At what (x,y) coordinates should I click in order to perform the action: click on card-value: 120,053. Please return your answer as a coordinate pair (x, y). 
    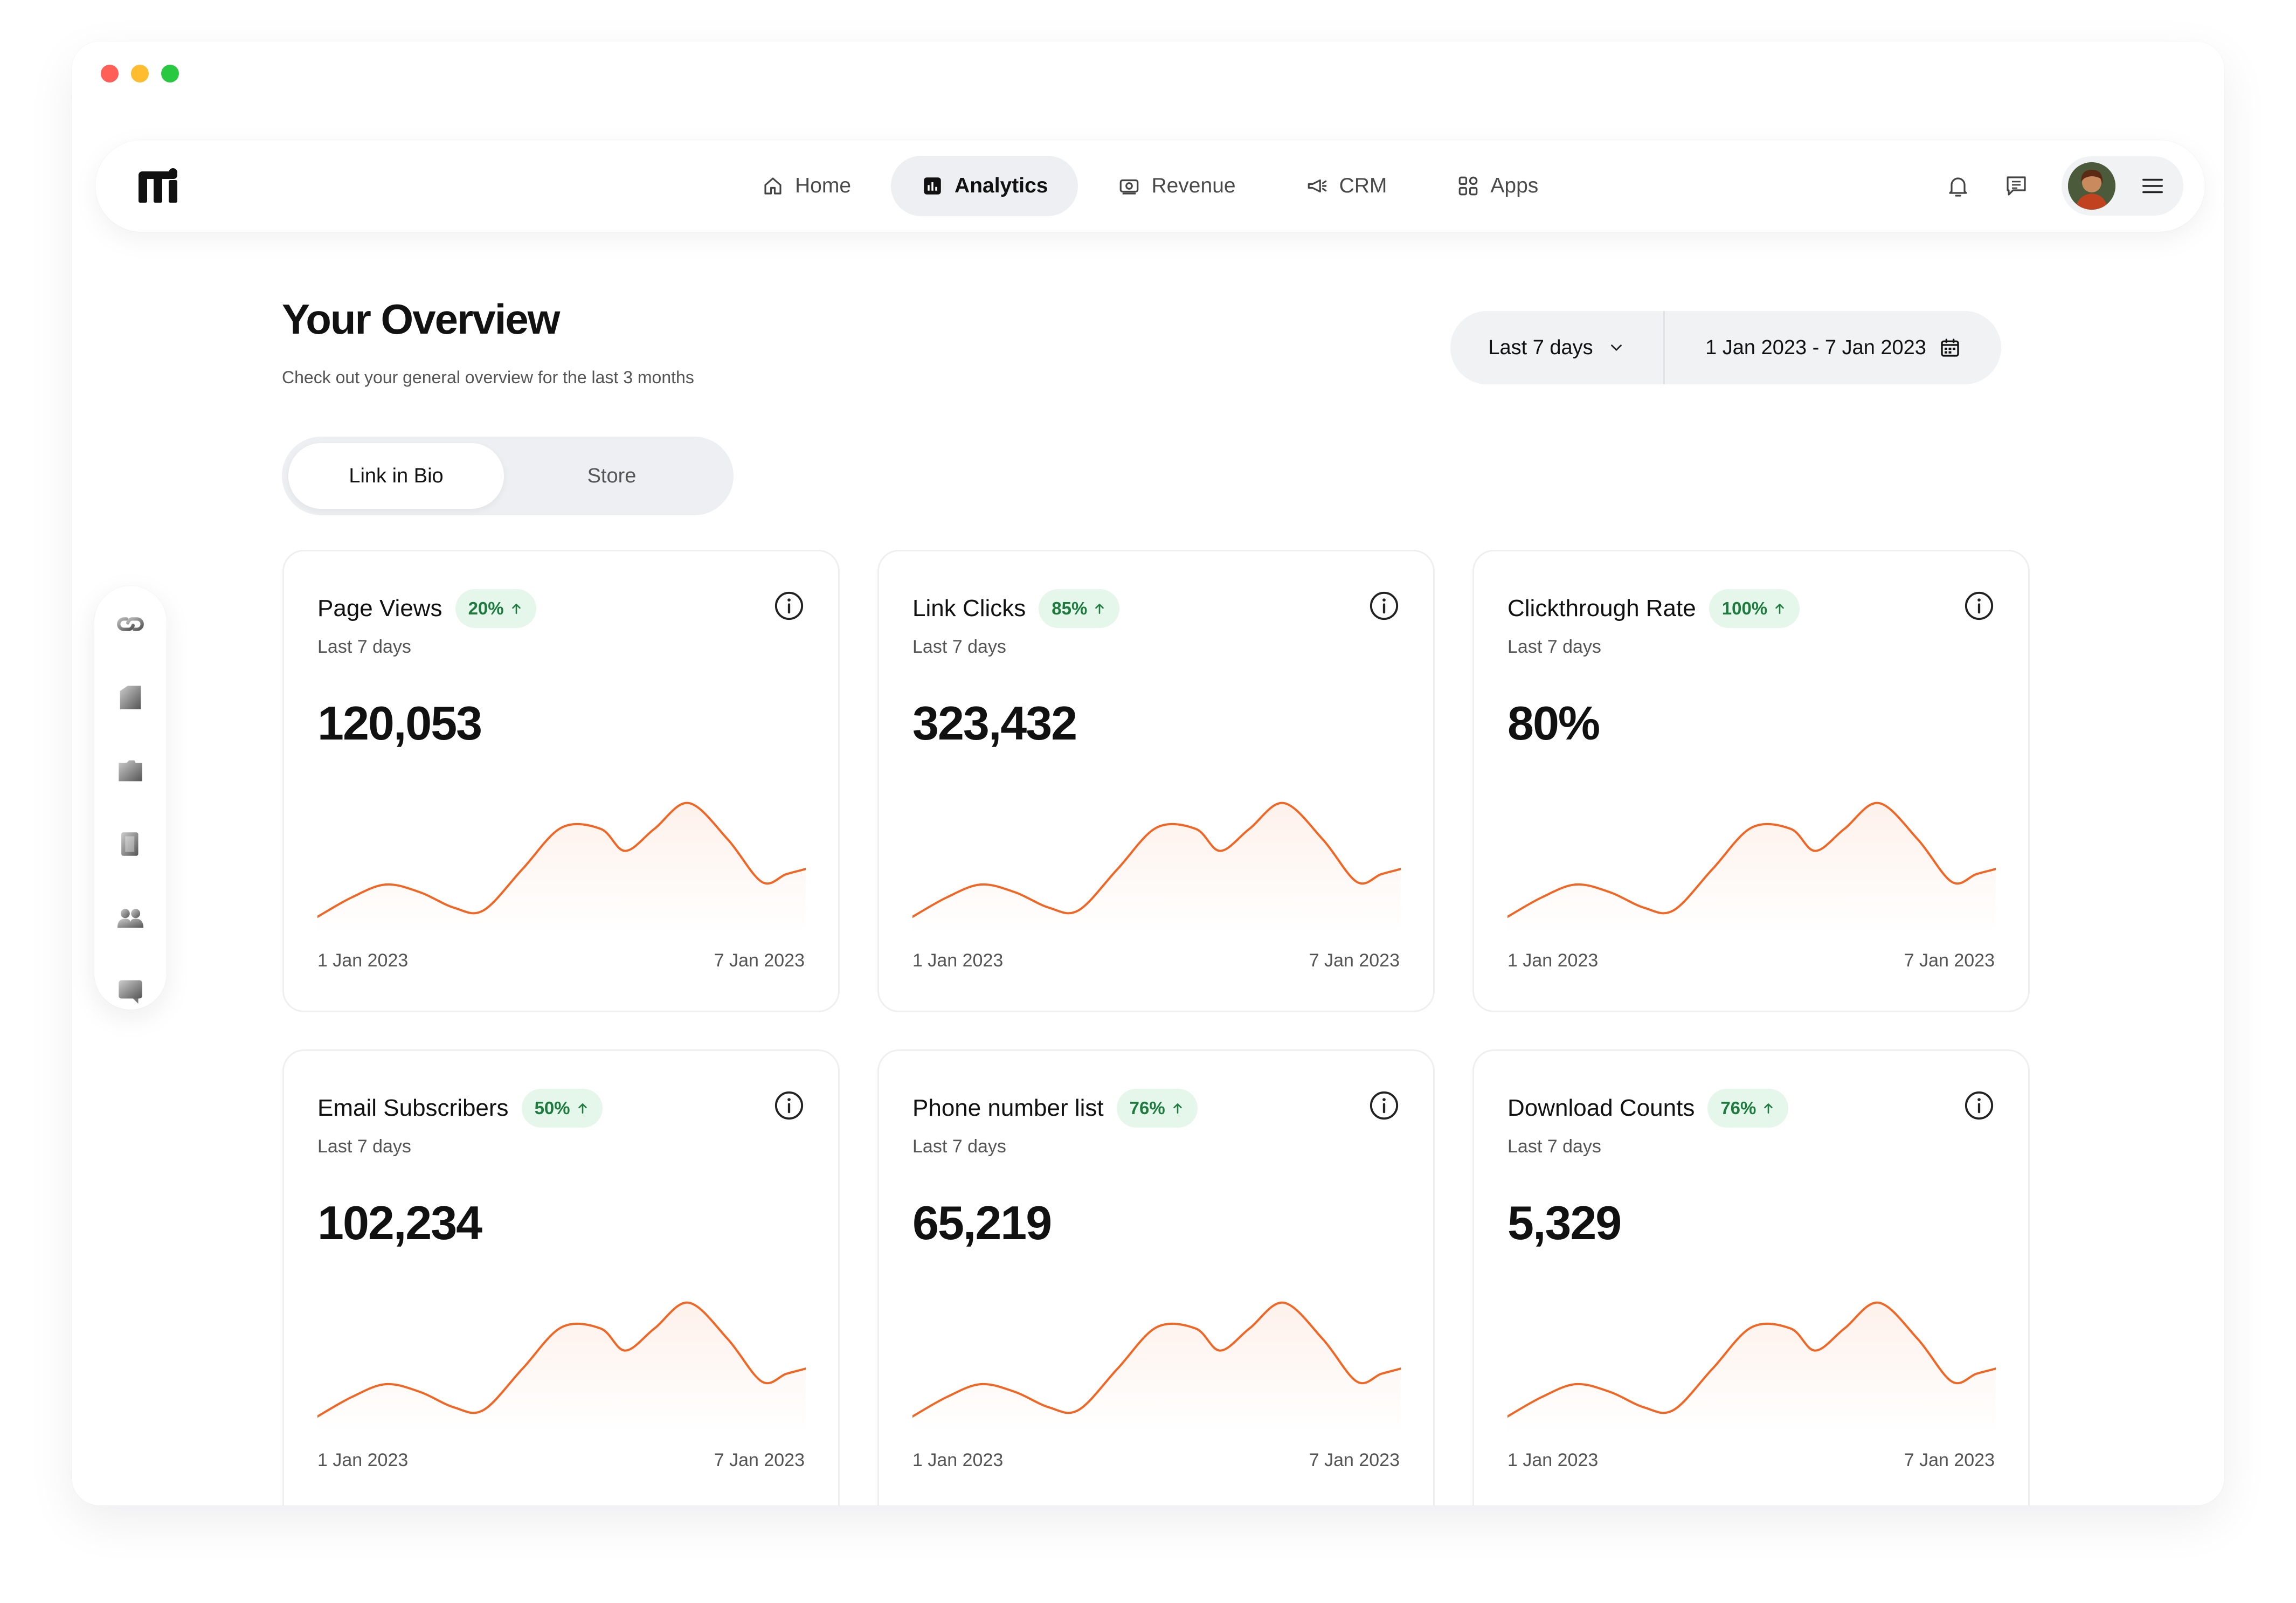
    Looking at the image, I should click on (399, 723).